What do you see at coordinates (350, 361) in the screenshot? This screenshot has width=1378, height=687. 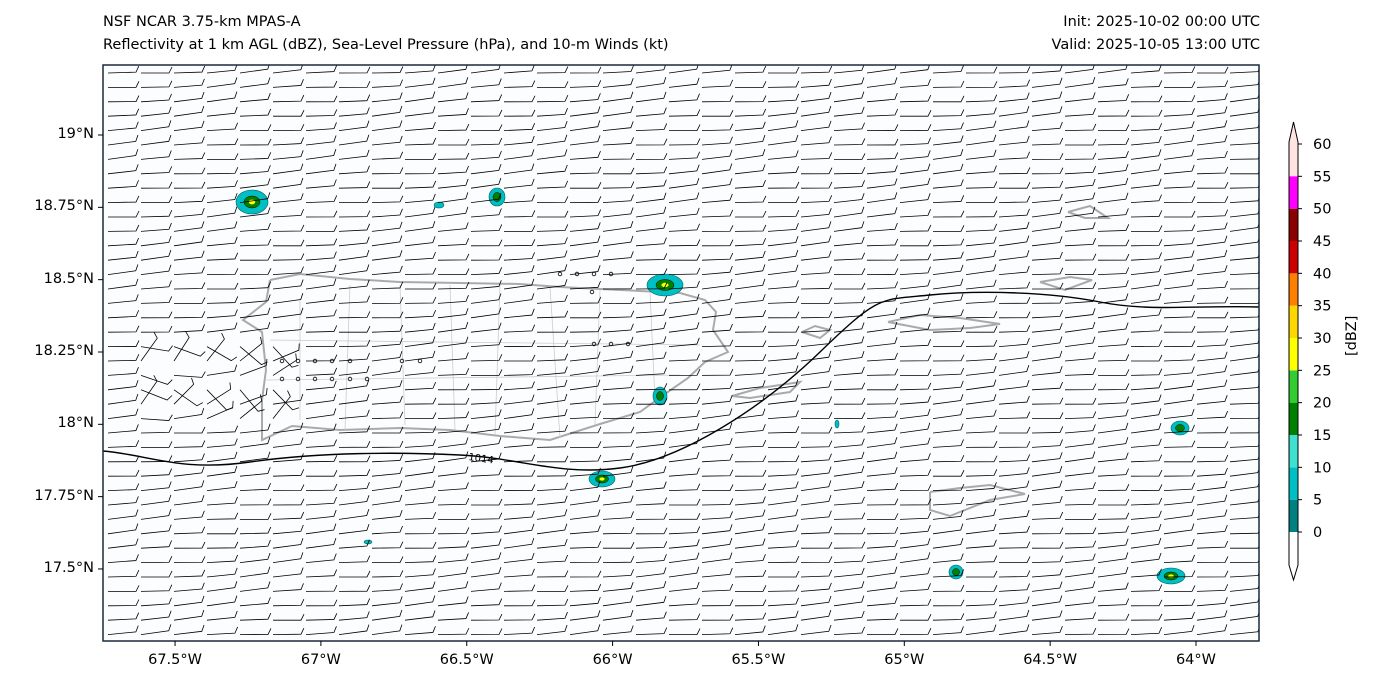 I see `calm-wind-marker` at bounding box center [350, 361].